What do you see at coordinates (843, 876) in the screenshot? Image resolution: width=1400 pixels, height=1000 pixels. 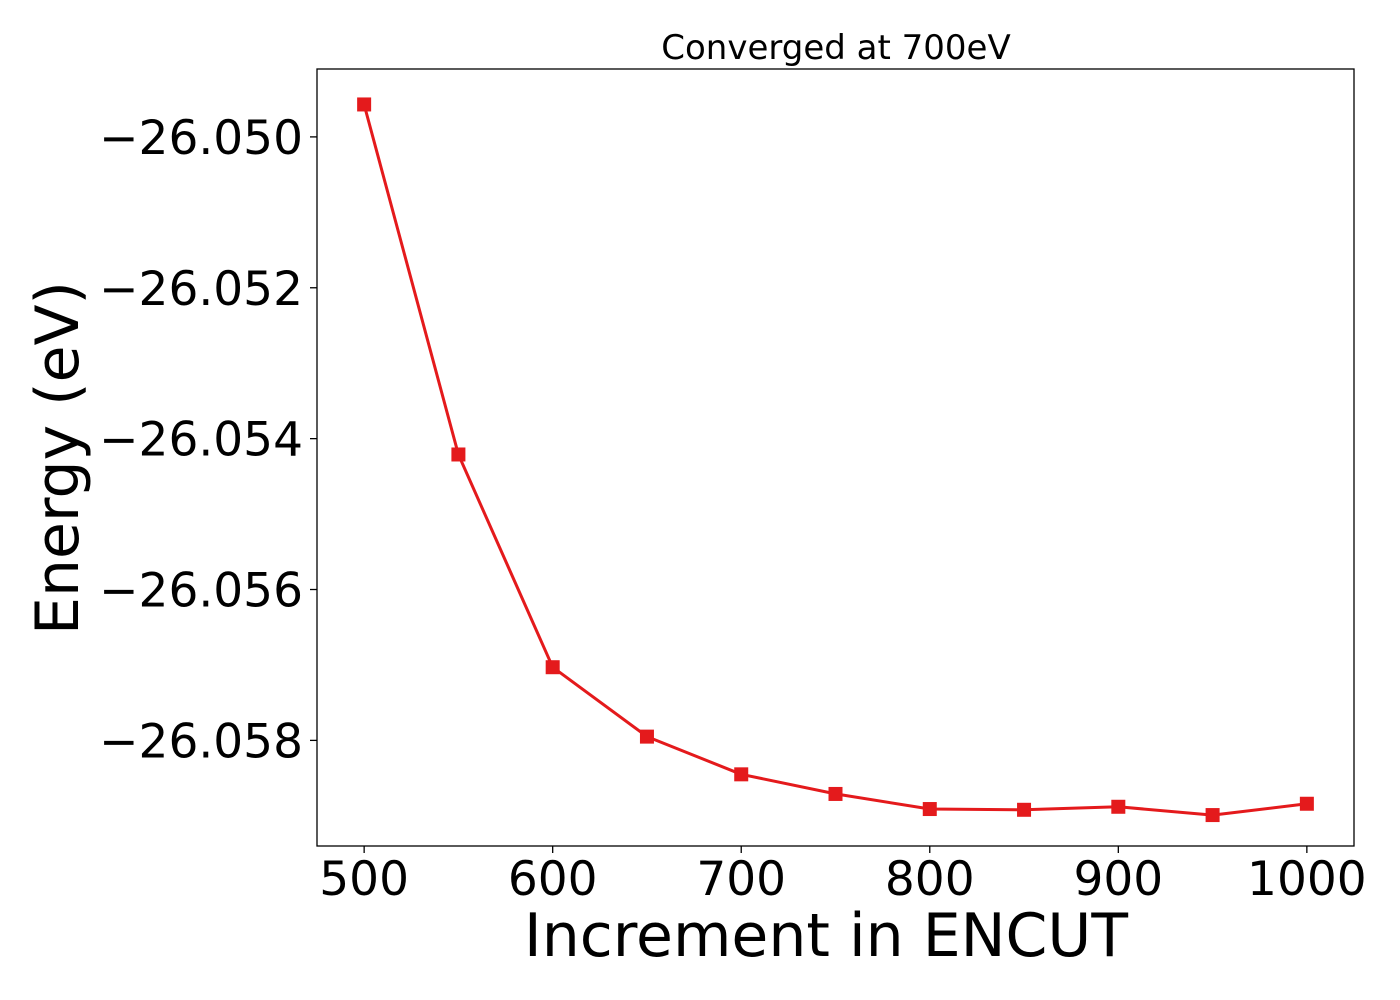 I see `x-axis: 500 600 700 800 900 1000` at bounding box center [843, 876].